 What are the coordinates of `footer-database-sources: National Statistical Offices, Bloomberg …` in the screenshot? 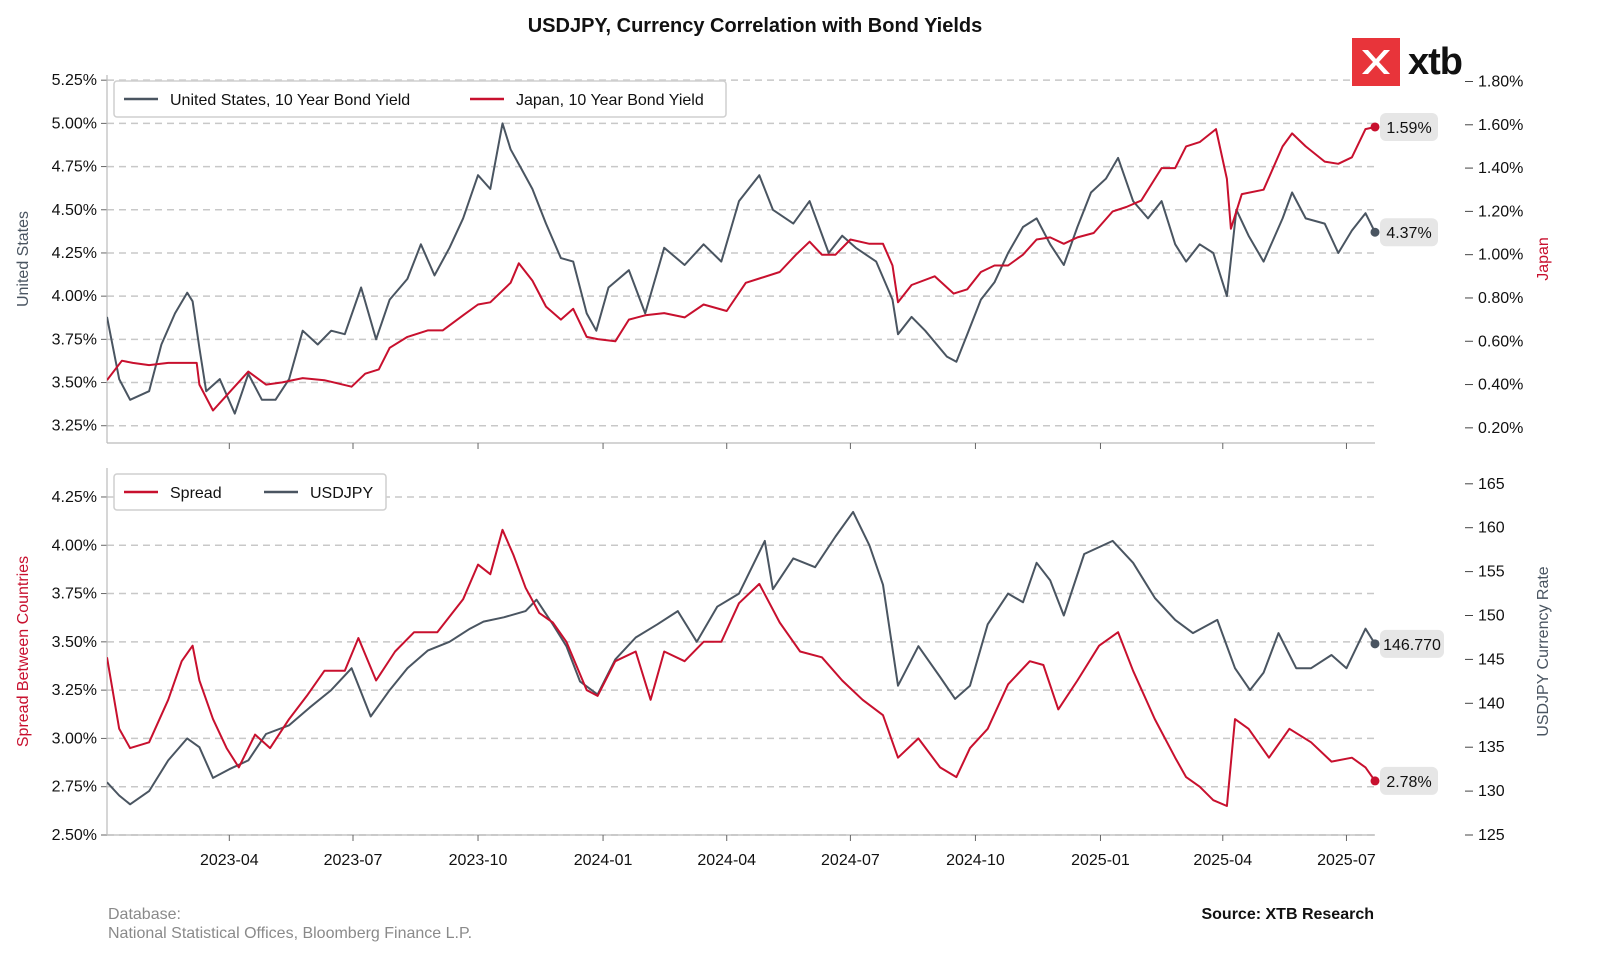 It's located at (290, 933).